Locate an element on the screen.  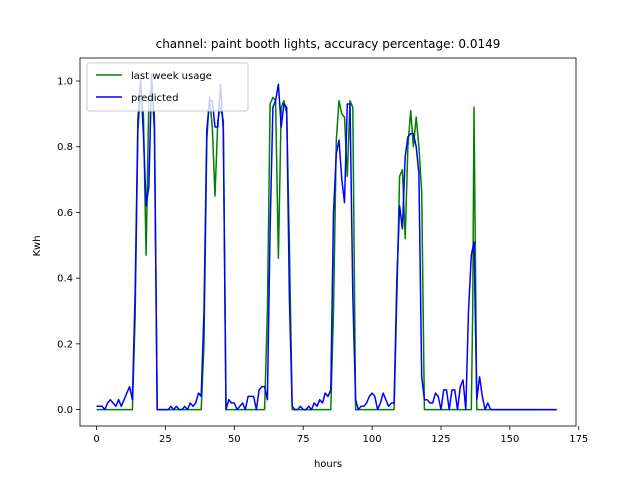
x-tick-label: 25 is located at coordinates (165, 439).